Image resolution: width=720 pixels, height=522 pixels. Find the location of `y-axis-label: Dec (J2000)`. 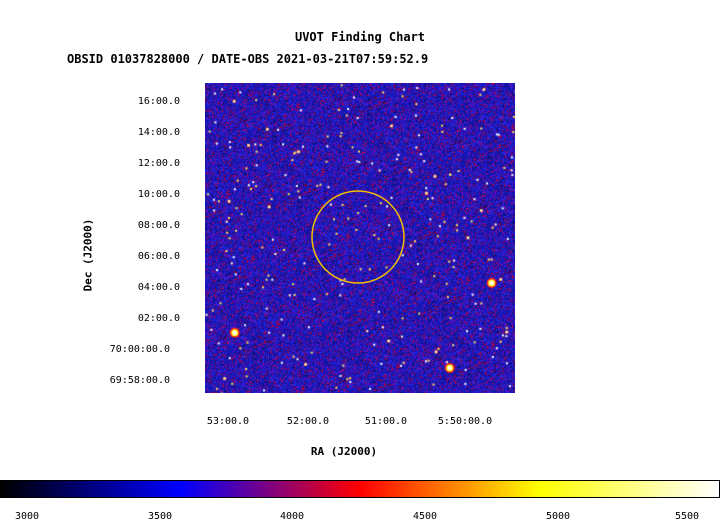

y-axis-label: Dec (J2000) is located at coordinates (88, 255).